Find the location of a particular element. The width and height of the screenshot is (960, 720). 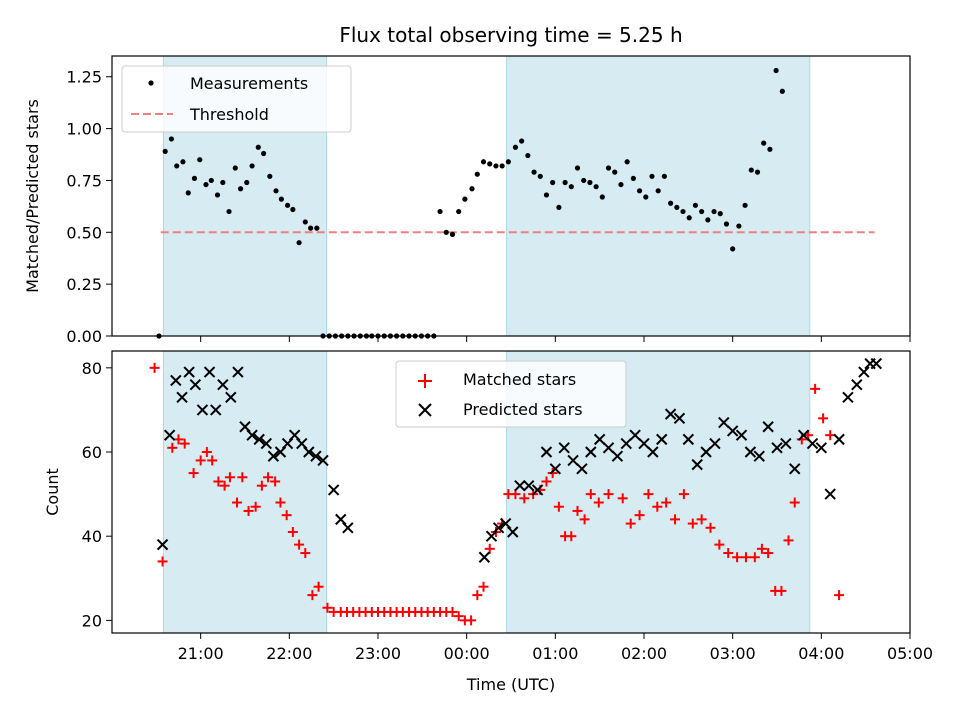

legend-matched-marker is located at coordinates (425, 381).